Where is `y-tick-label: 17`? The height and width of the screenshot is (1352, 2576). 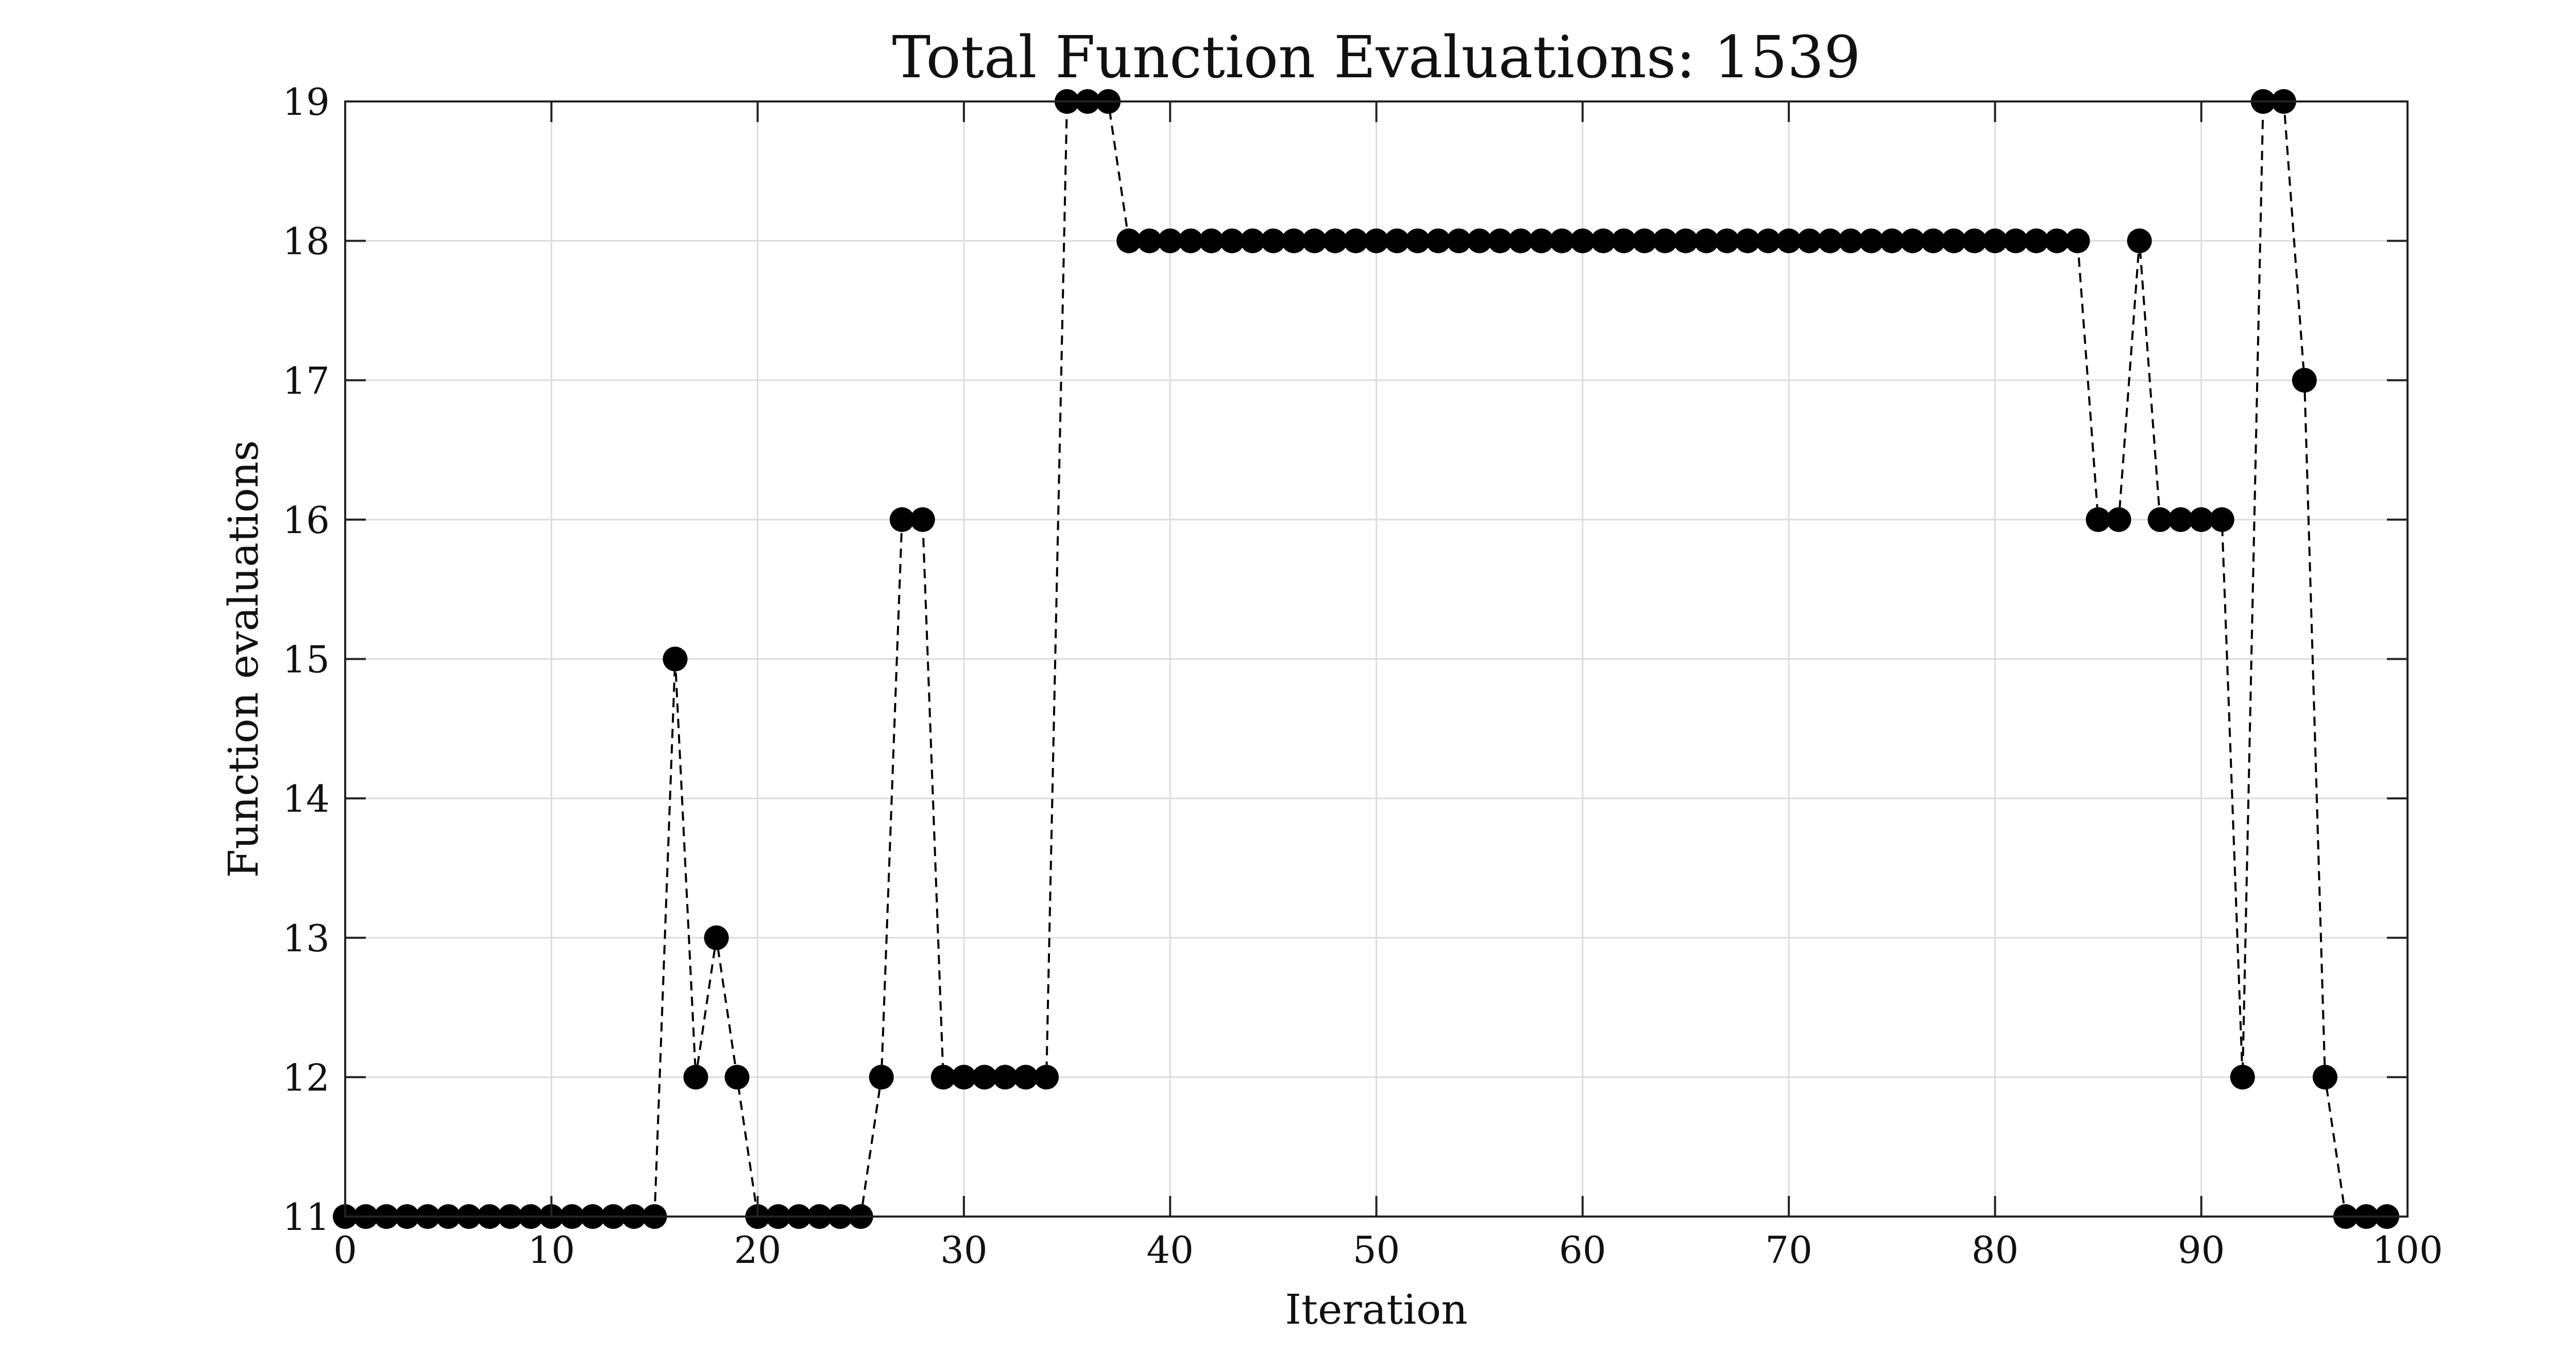 y-tick-label: 17 is located at coordinates (306, 380).